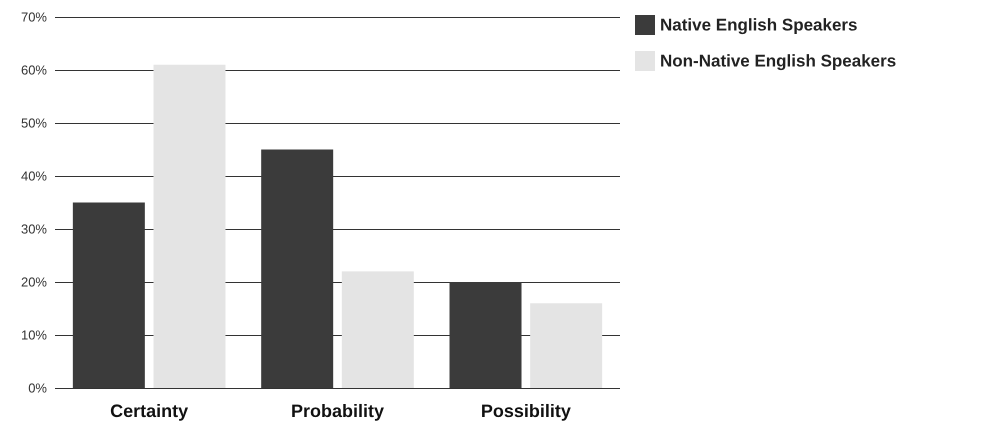  Describe the element at coordinates (34, 282) in the screenshot. I see `y-tick-label: 20%` at that location.